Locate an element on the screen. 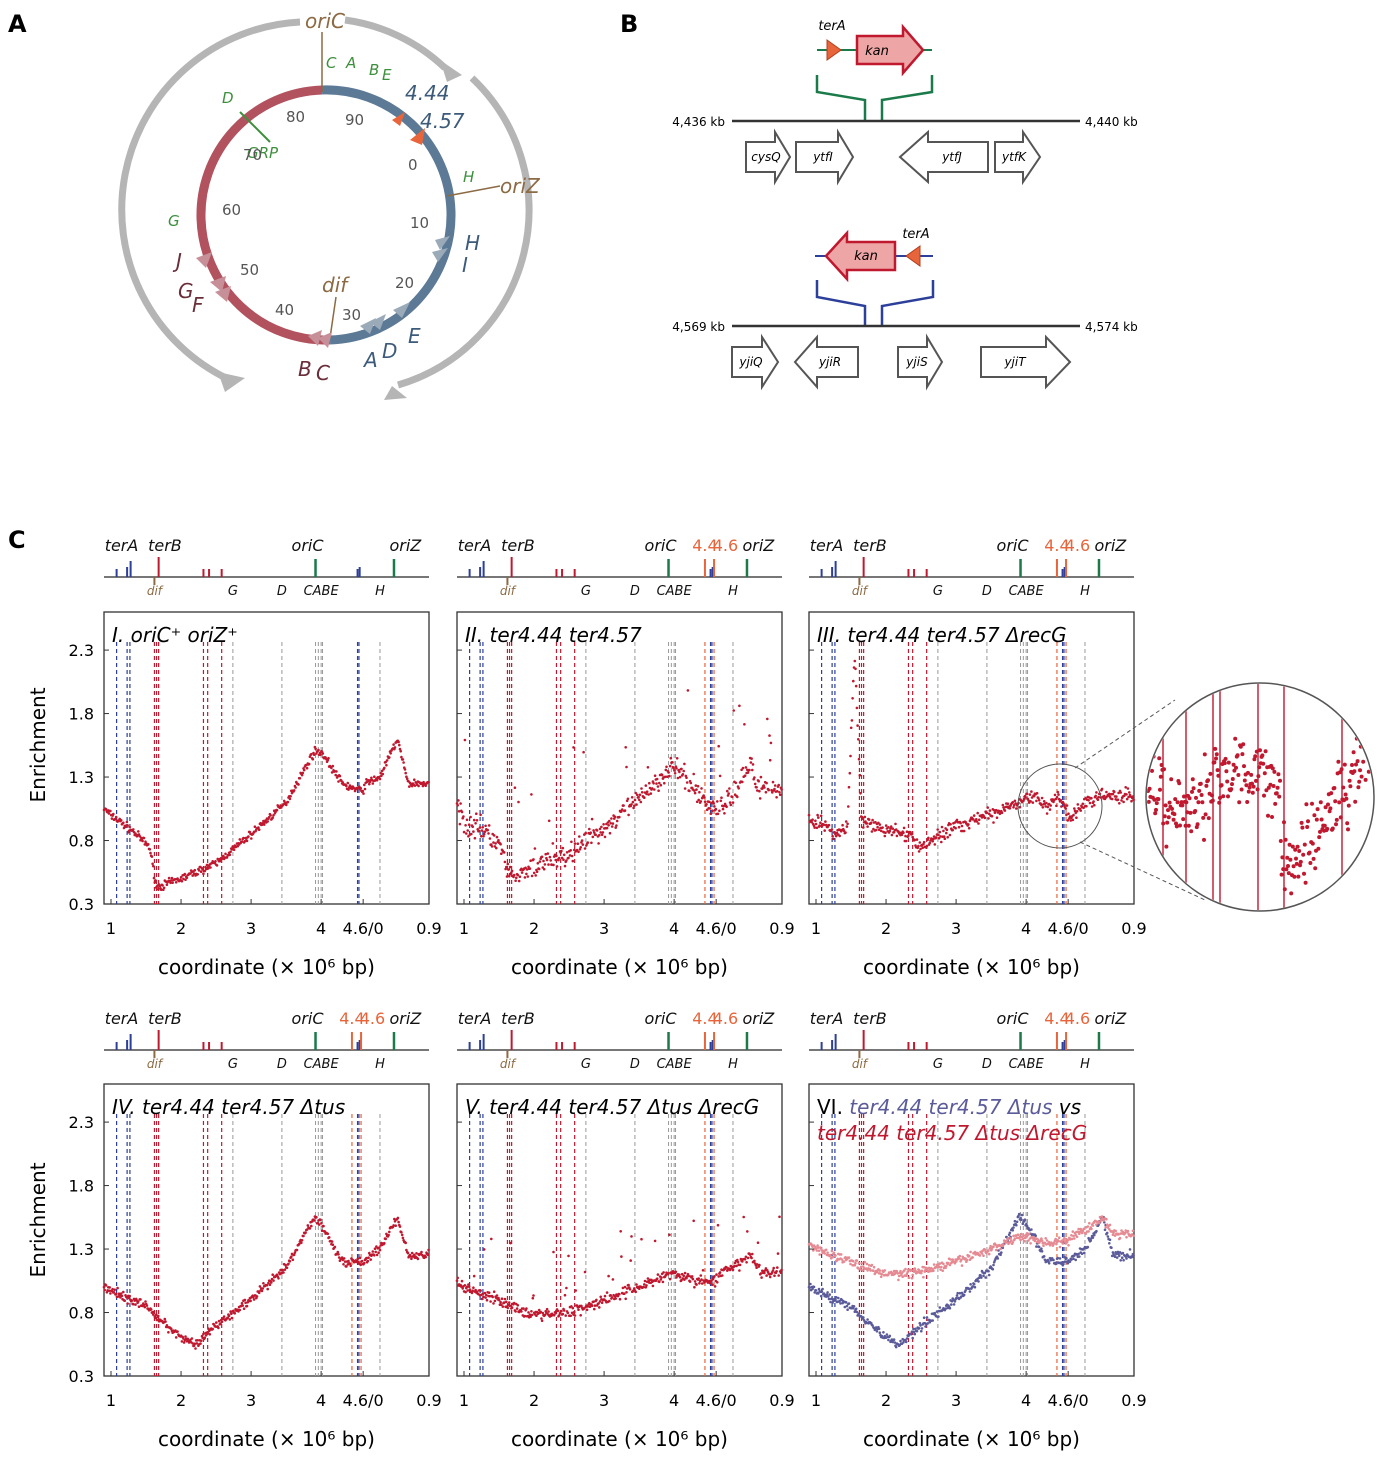  x-tick-label: 4.6/0 is located at coordinates (1068, 928).